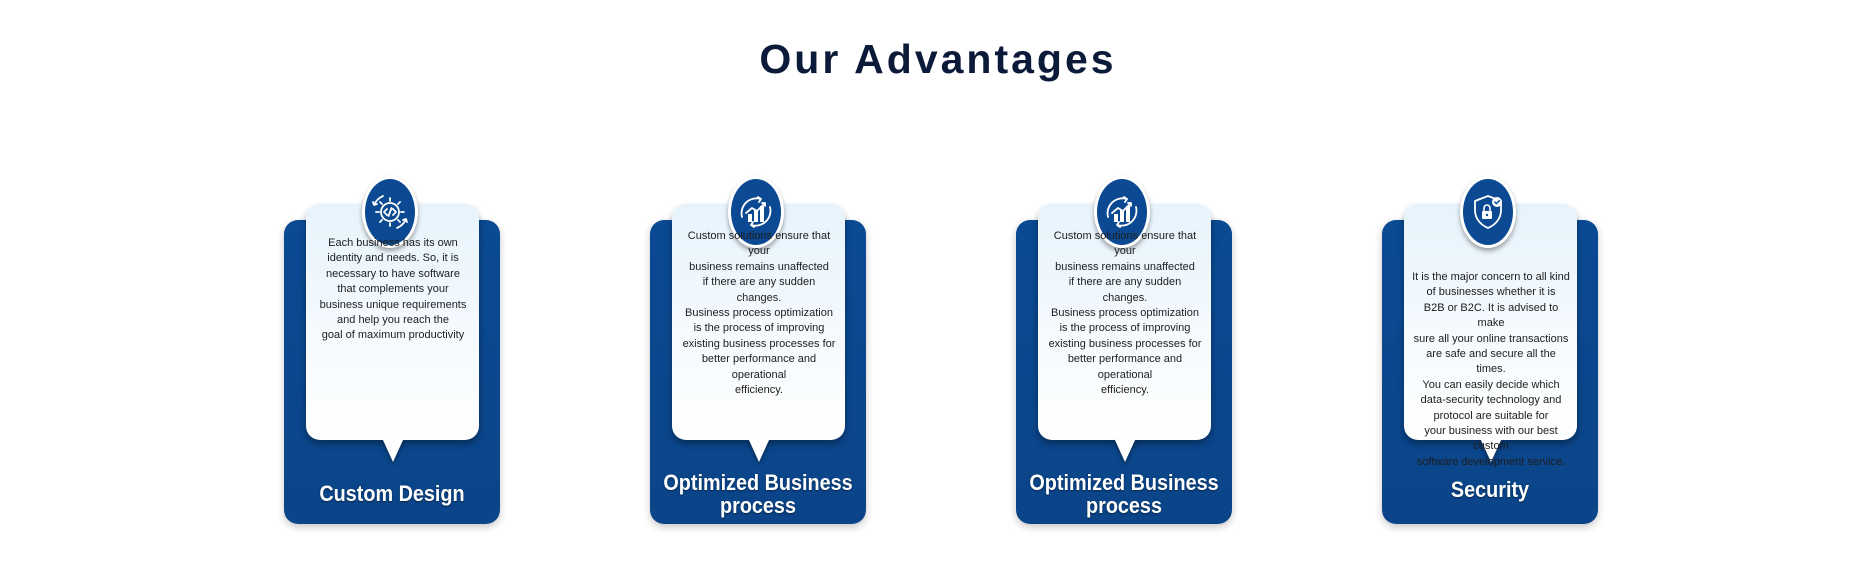  I want to click on card-title: Custom Design, so click(392, 493).